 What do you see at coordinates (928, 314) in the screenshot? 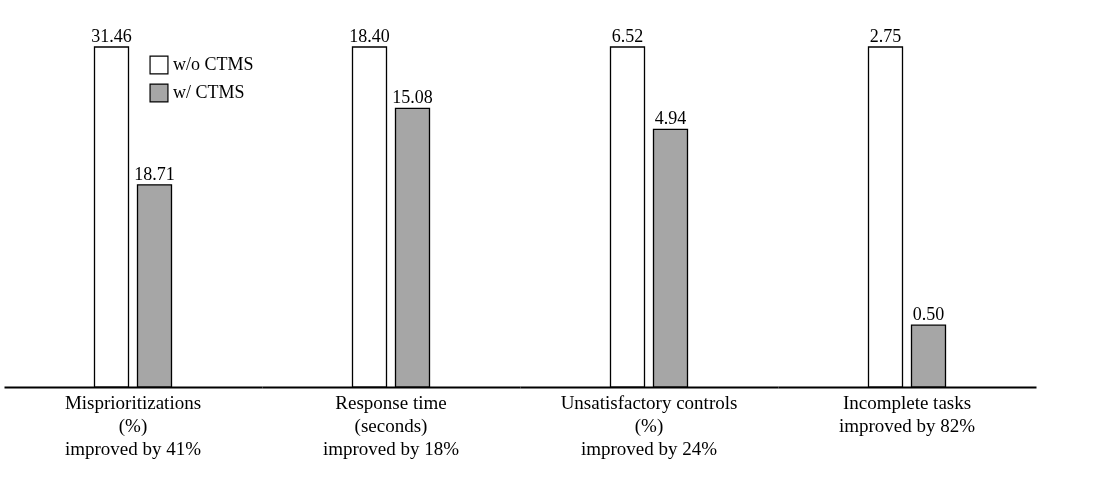
I see `data-label: 0.50` at bounding box center [928, 314].